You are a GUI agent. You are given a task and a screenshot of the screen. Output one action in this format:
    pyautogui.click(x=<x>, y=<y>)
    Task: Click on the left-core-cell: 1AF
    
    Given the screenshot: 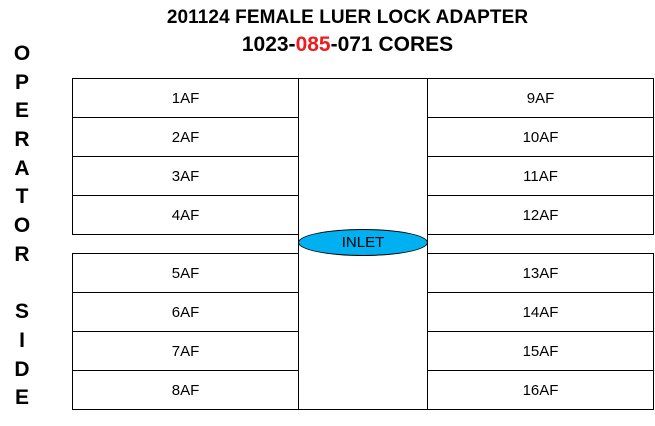 What is the action you would take?
    pyautogui.click(x=185, y=98)
    